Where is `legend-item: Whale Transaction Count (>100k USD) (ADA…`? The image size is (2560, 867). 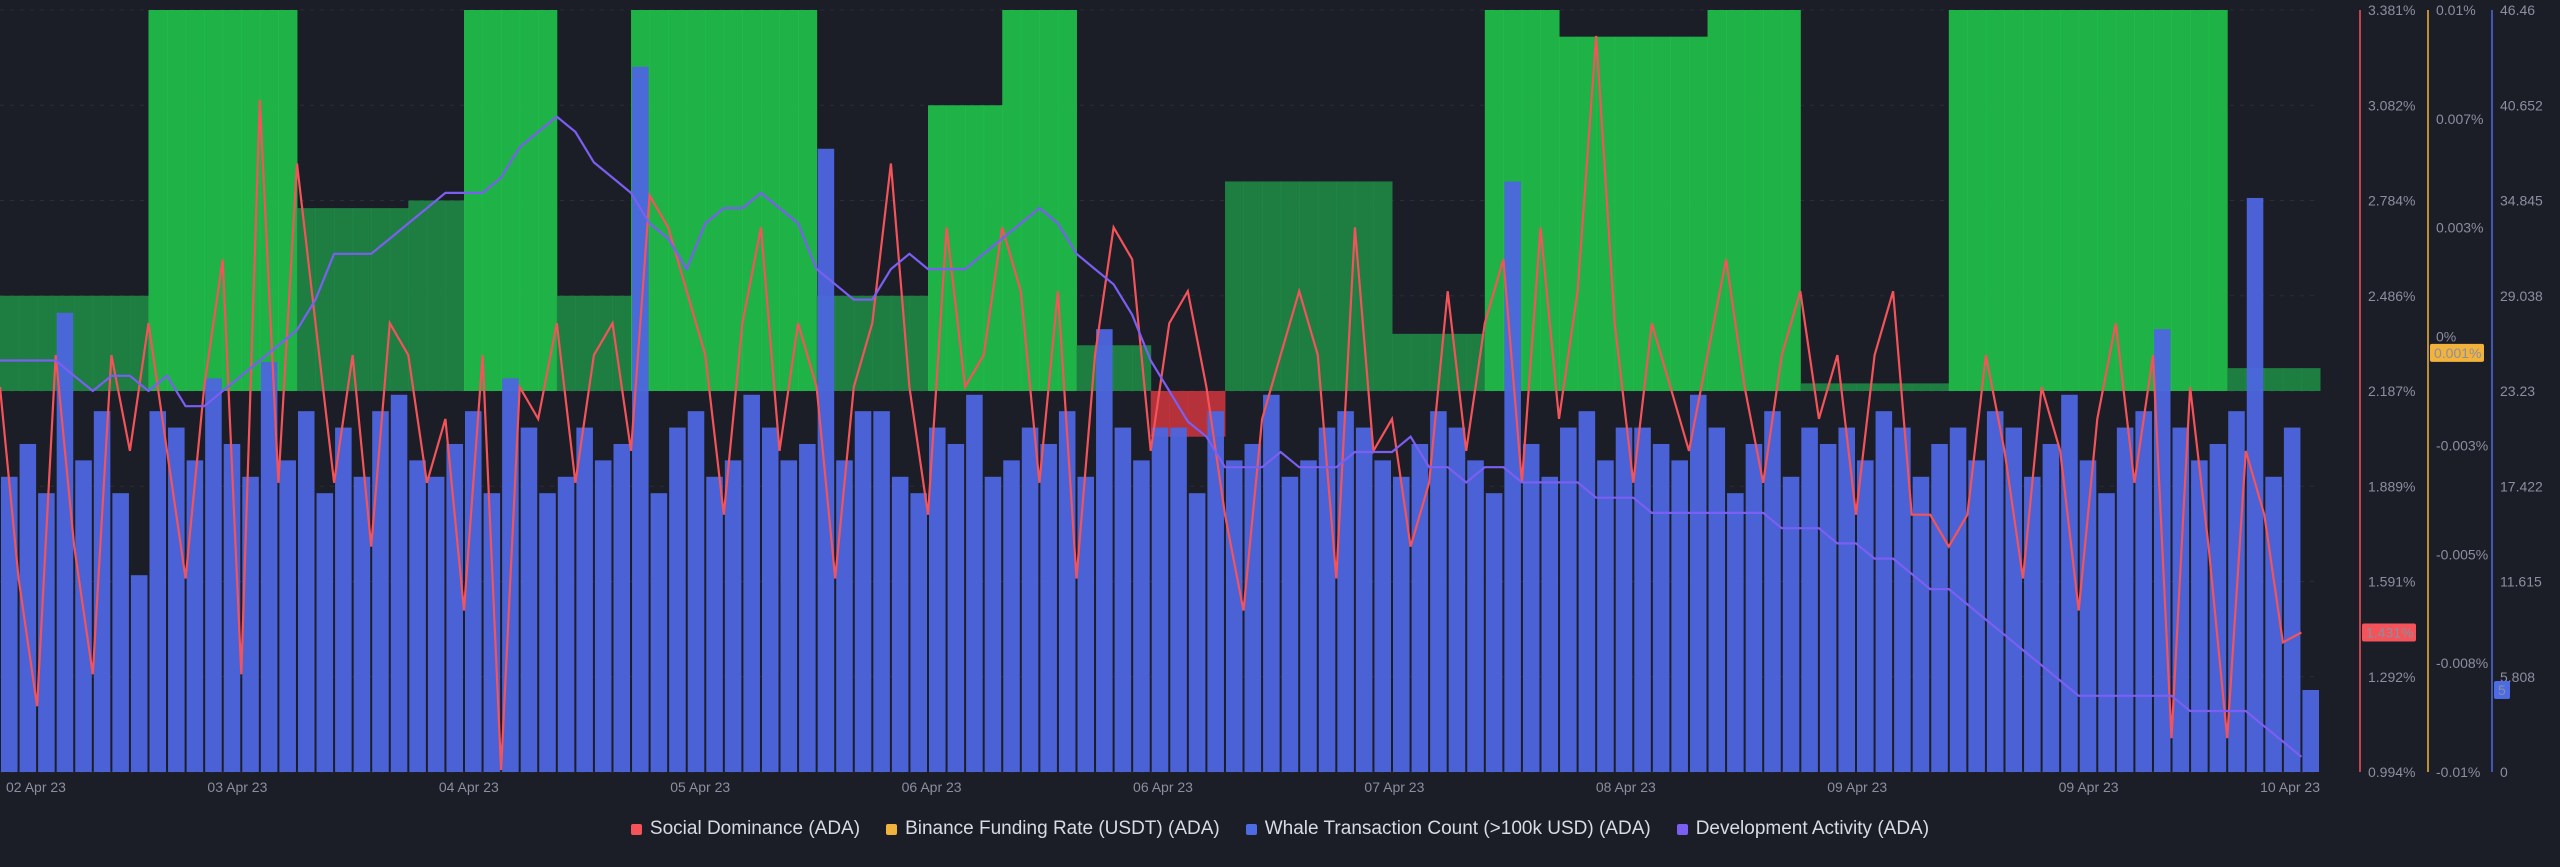
legend-item: Whale Transaction Count (>100k USD) (ADA… is located at coordinates (1448, 829).